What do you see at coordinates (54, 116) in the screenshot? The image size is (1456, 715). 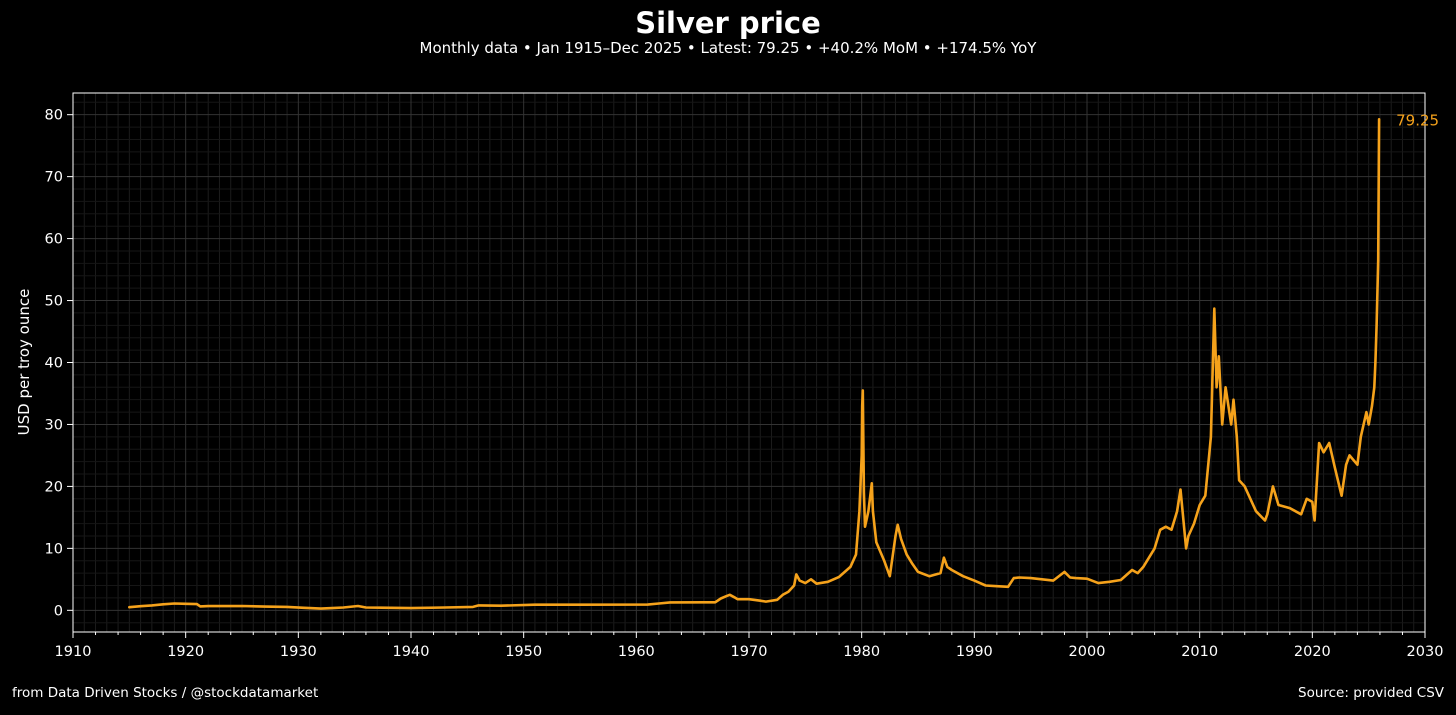 I see `y-tick-label: 80` at bounding box center [54, 116].